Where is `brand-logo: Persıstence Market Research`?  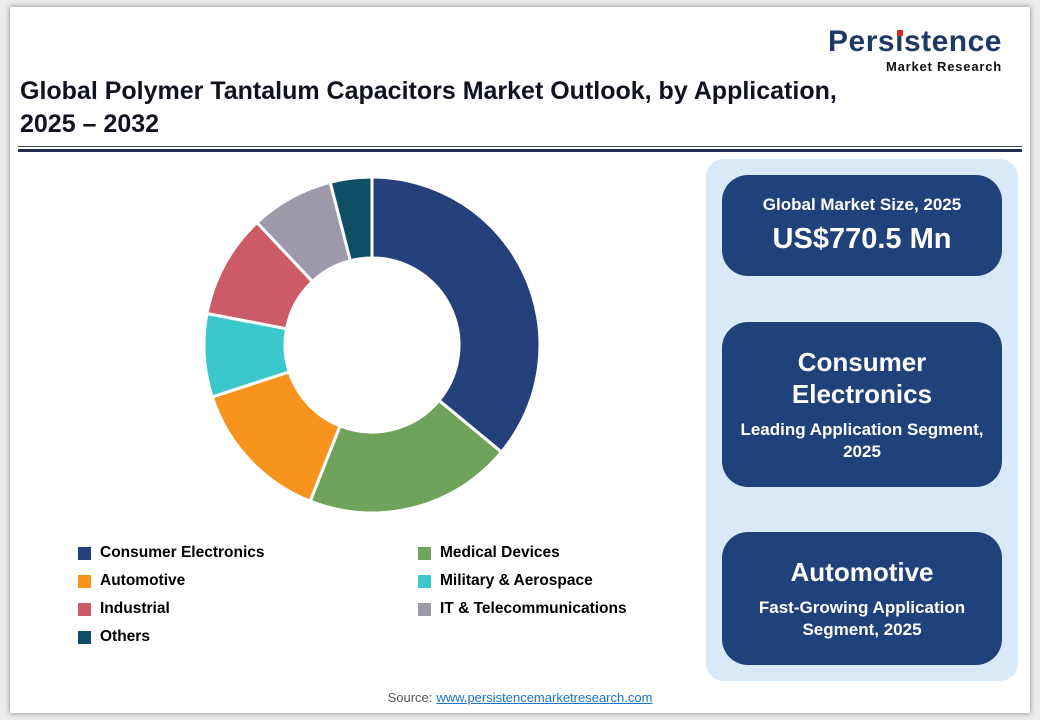
brand-logo: Persıstence Market Research is located at coordinates (915, 50).